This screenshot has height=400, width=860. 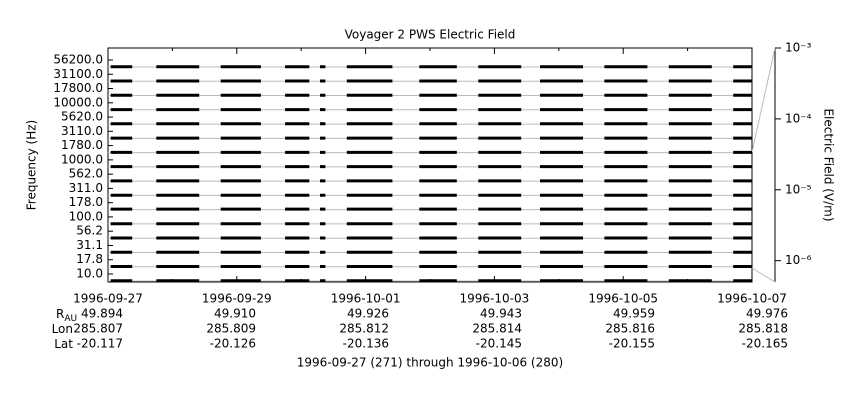 I want to click on chart-title: Voyager 2 PWS Electric Field, so click(x=430, y=35).